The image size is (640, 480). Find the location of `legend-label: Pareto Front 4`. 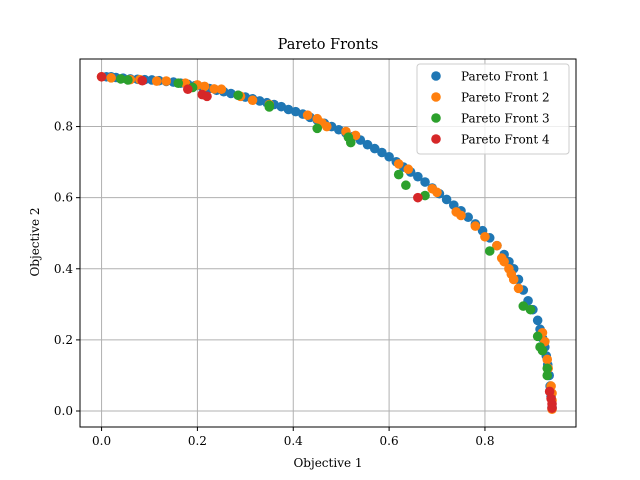

legend-label: Pareto Front 4 is located at coordinates (505, 140).